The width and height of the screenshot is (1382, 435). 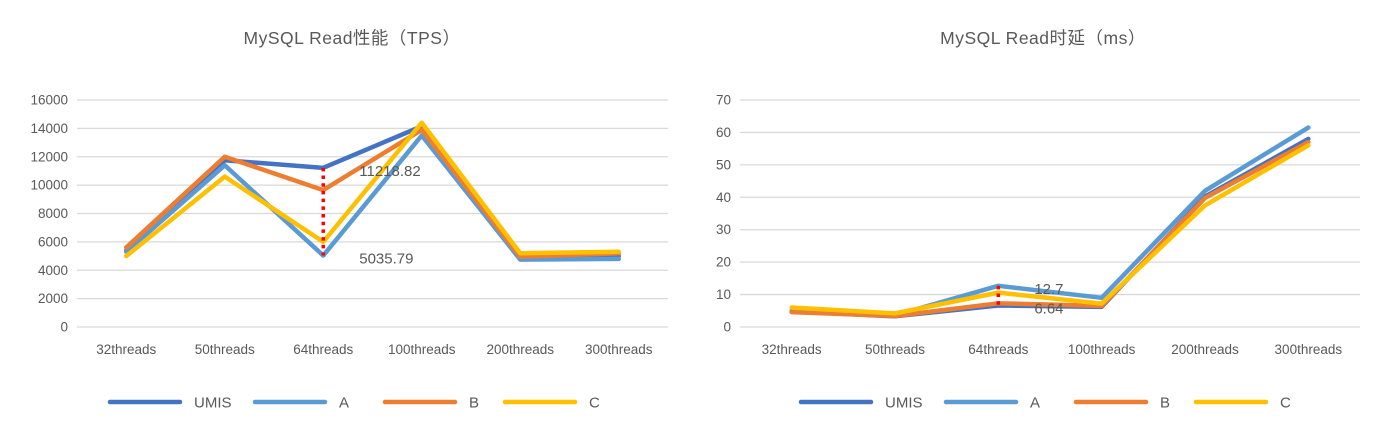 I want to click on y-tick-label: 70, so click(x=723, y=100).